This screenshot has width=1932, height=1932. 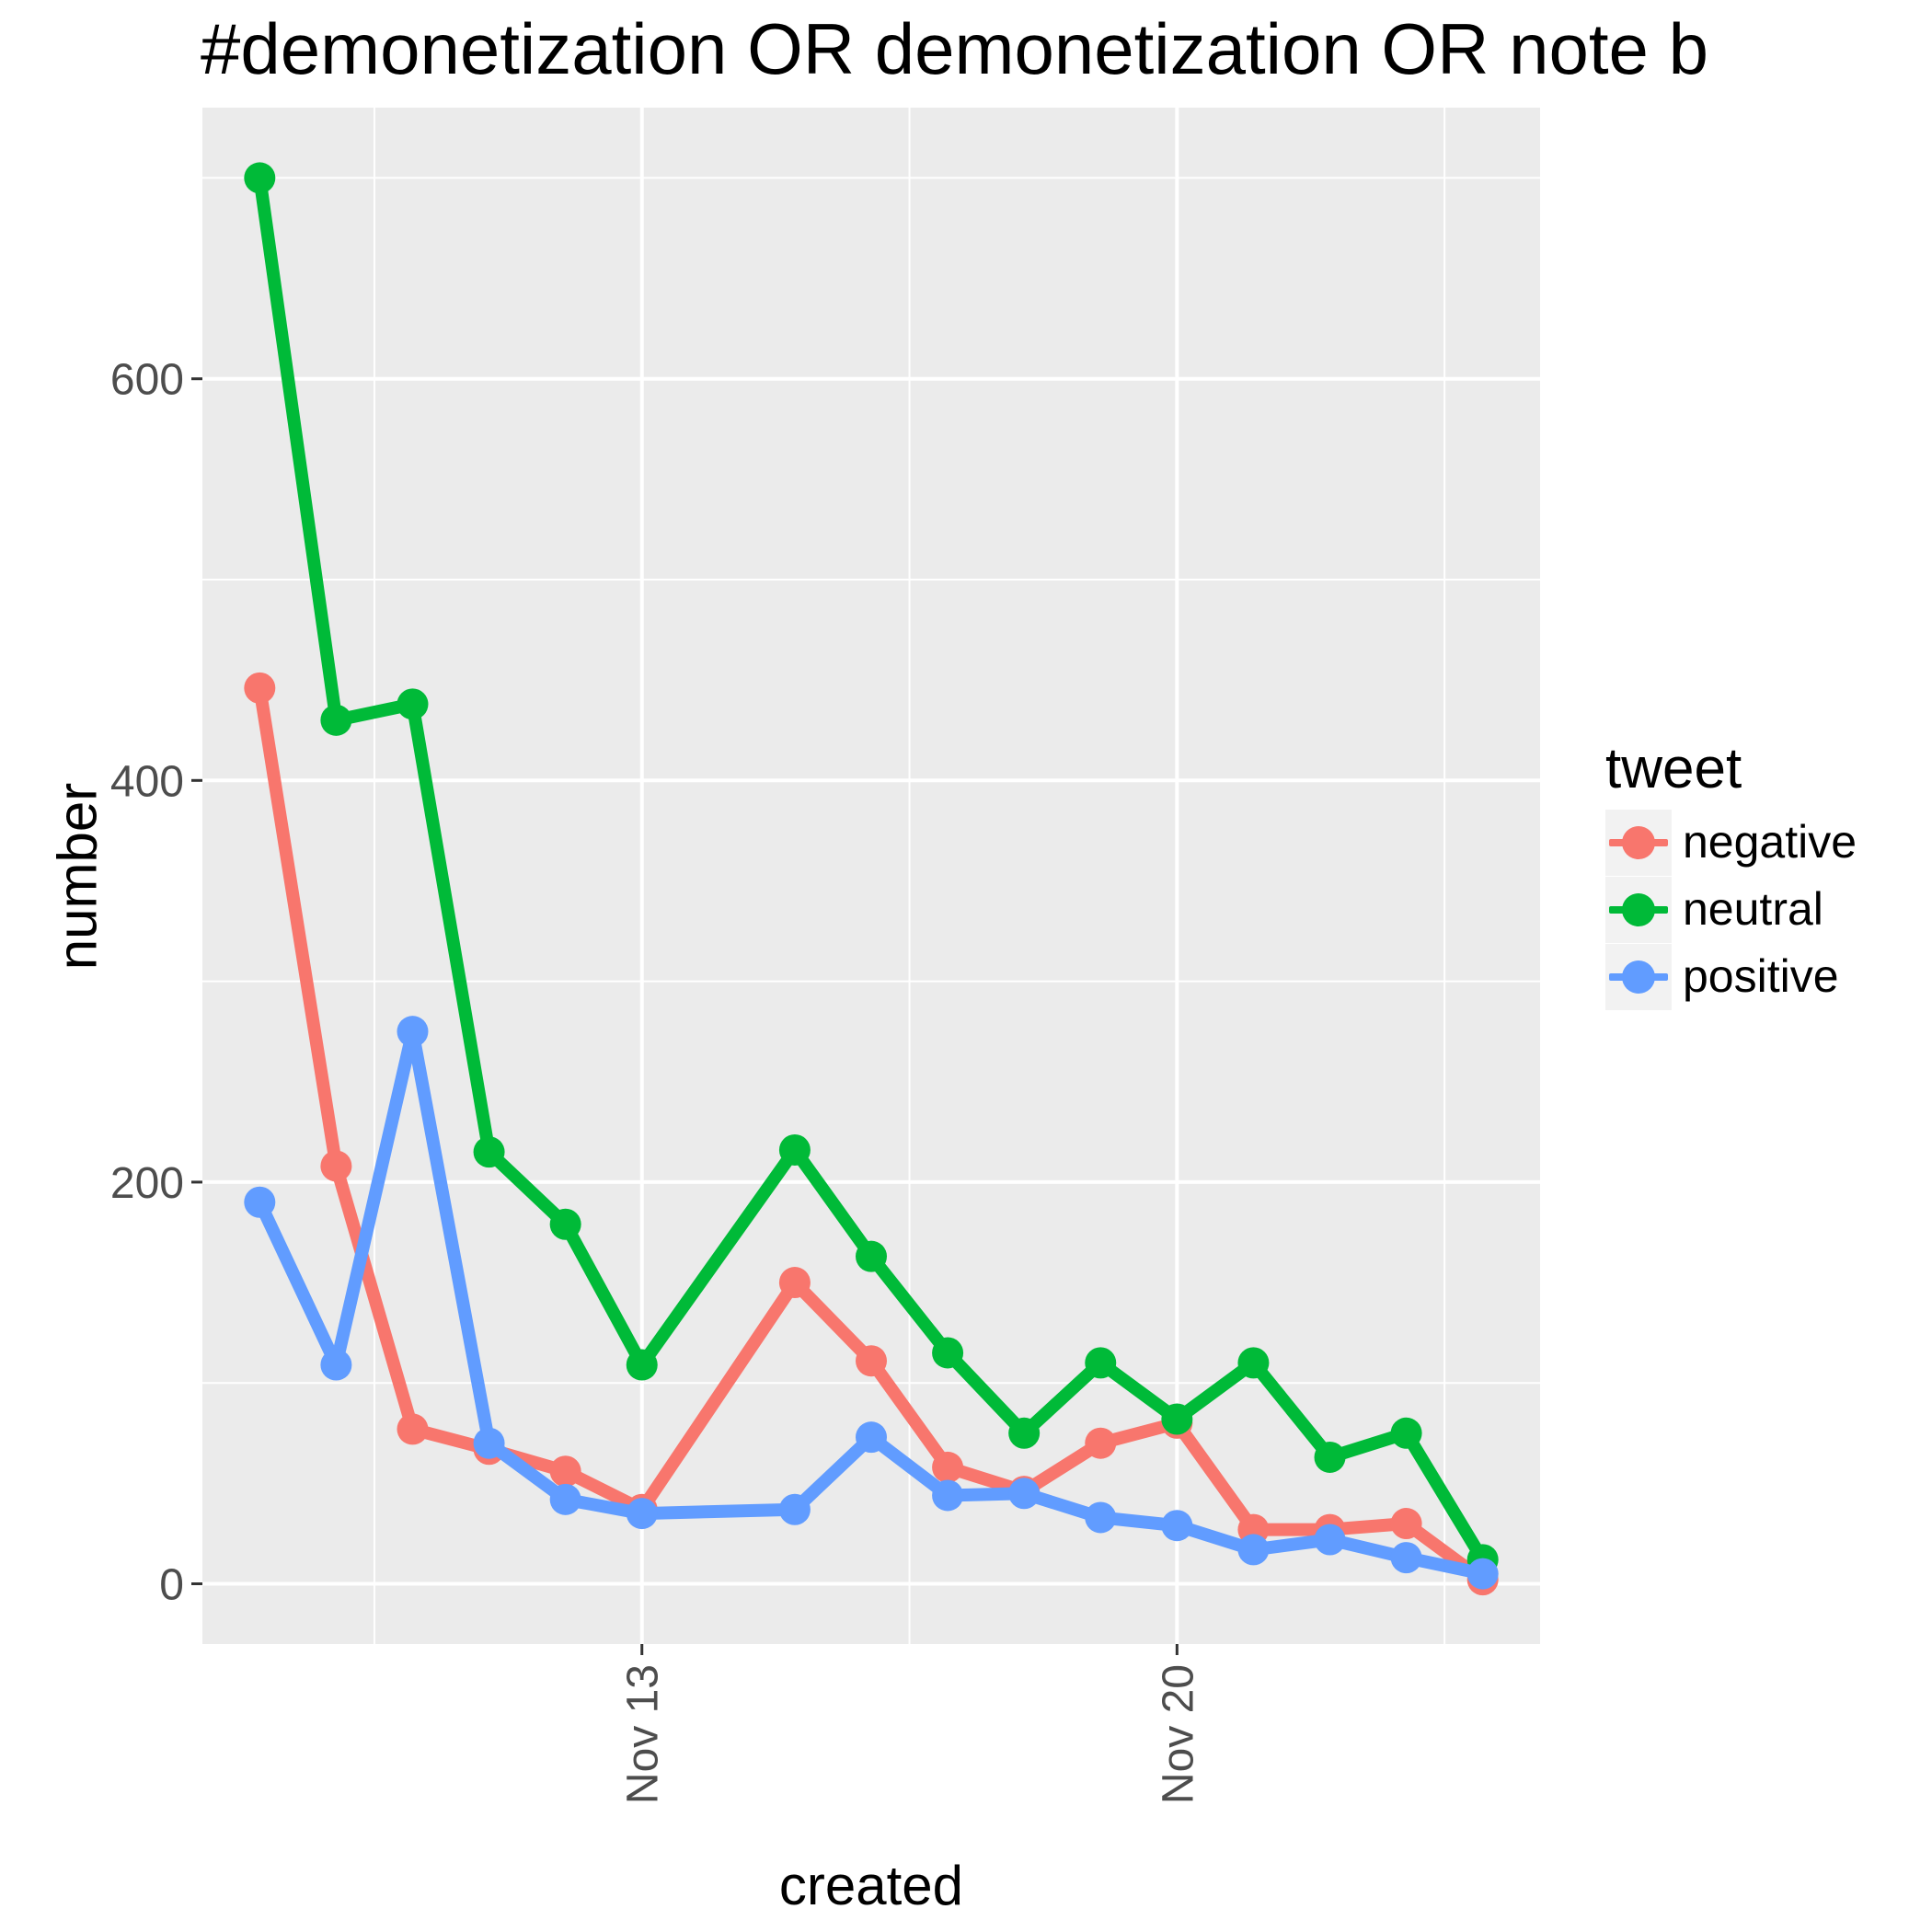 What do you see at coordinates (147, 1183) in the screenshot?
I see `y-tick-label: 200` at bounding box center [147, 1183].